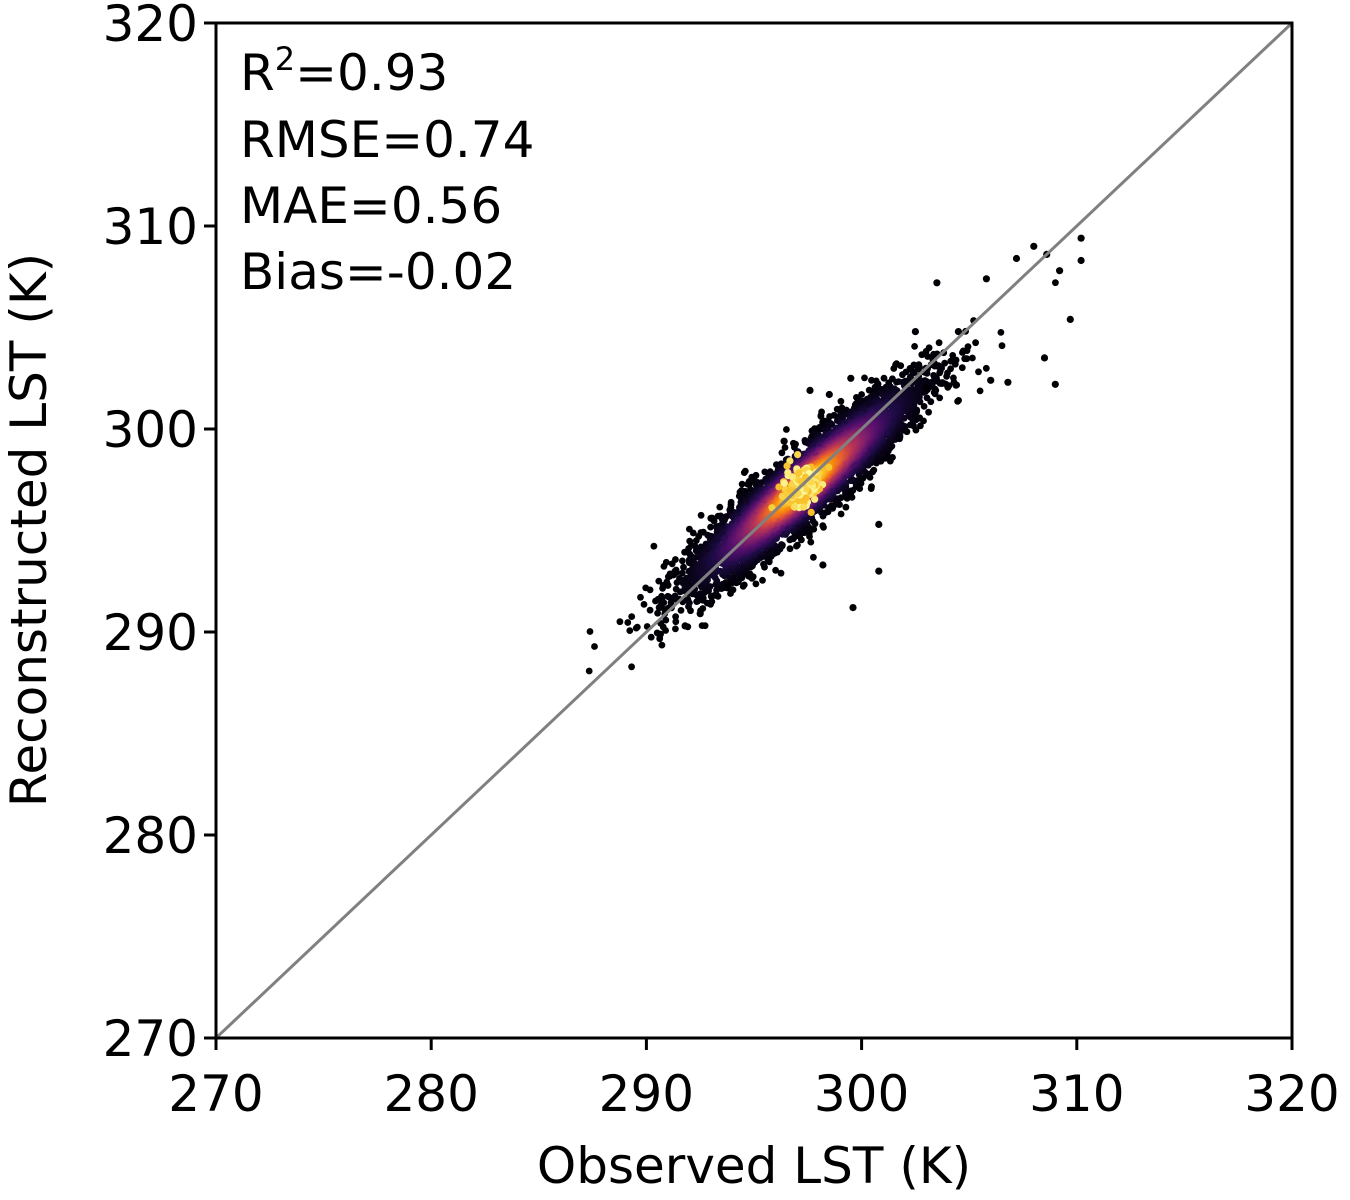 The width and height of the screenshot is (1350, 1200). What do you see at coordinates (387, 170) in the screenshot?
I see `stats-annotation: R2=0.93 RMSE=0.74 MAE=0.56 Bias=-0.02` at bounding box center [387, 170].